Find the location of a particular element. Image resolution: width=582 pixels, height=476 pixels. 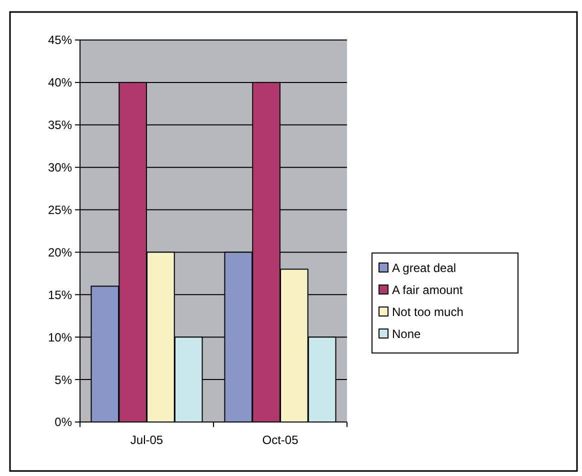

legend-label: Not too much is located at coordinates (428, 312).